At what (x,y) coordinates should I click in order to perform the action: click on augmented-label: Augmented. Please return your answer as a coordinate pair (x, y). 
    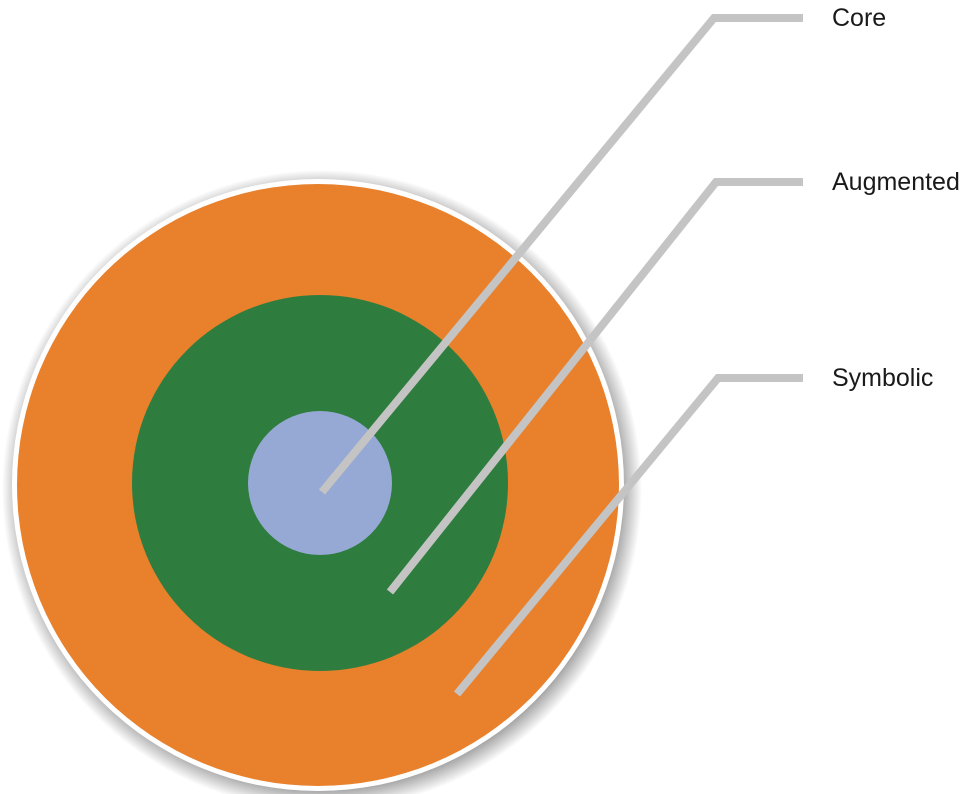
    Looking at the image, I should click on (896, 182).